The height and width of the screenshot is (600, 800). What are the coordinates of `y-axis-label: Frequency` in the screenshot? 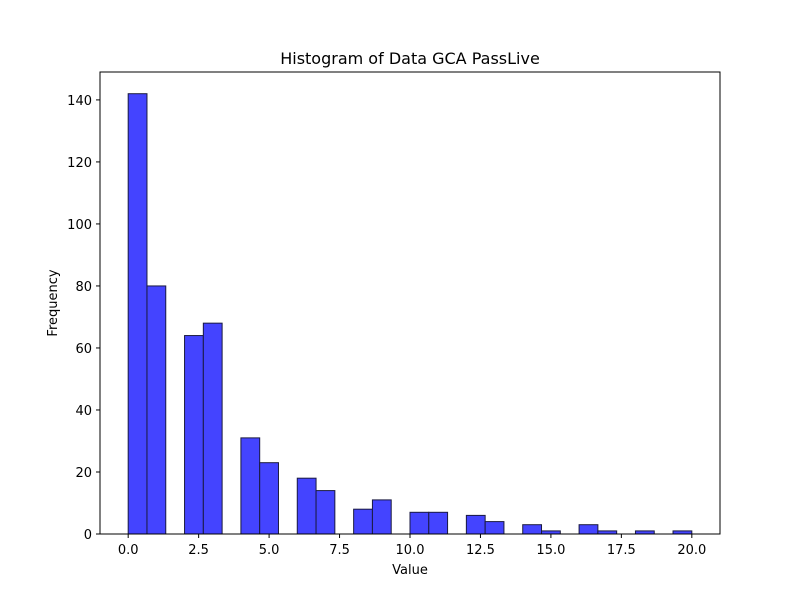 It's located at (53, 302).